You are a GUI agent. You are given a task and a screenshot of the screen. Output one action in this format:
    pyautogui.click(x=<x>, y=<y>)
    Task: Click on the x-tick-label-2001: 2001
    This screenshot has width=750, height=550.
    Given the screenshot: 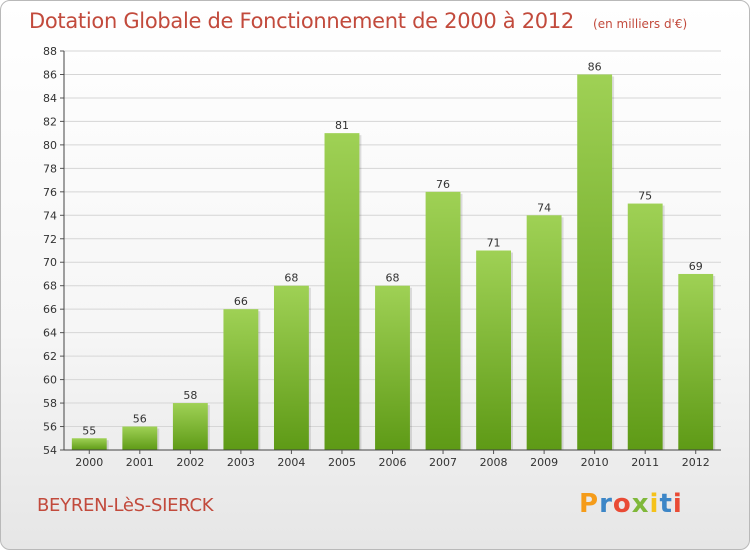 What is the action you would take?
    pyautogui.click(x=140, y=462)
    